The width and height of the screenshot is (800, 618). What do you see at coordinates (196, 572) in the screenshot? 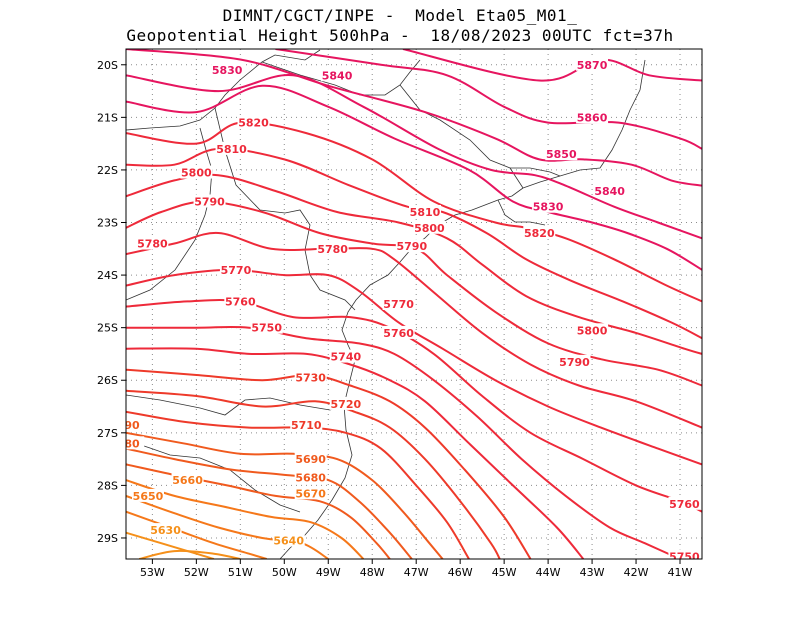
I see `x-tick-label: 52W` at bounding box center [196, 572].